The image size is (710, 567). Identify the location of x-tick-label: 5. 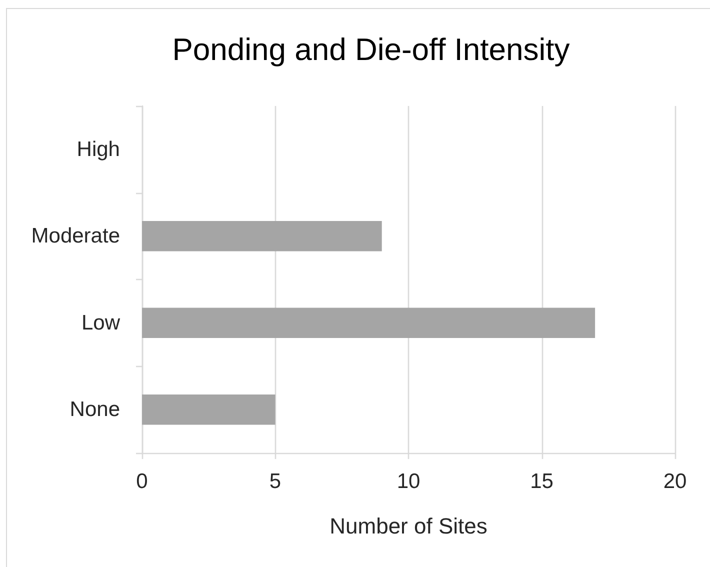
(275, 481).